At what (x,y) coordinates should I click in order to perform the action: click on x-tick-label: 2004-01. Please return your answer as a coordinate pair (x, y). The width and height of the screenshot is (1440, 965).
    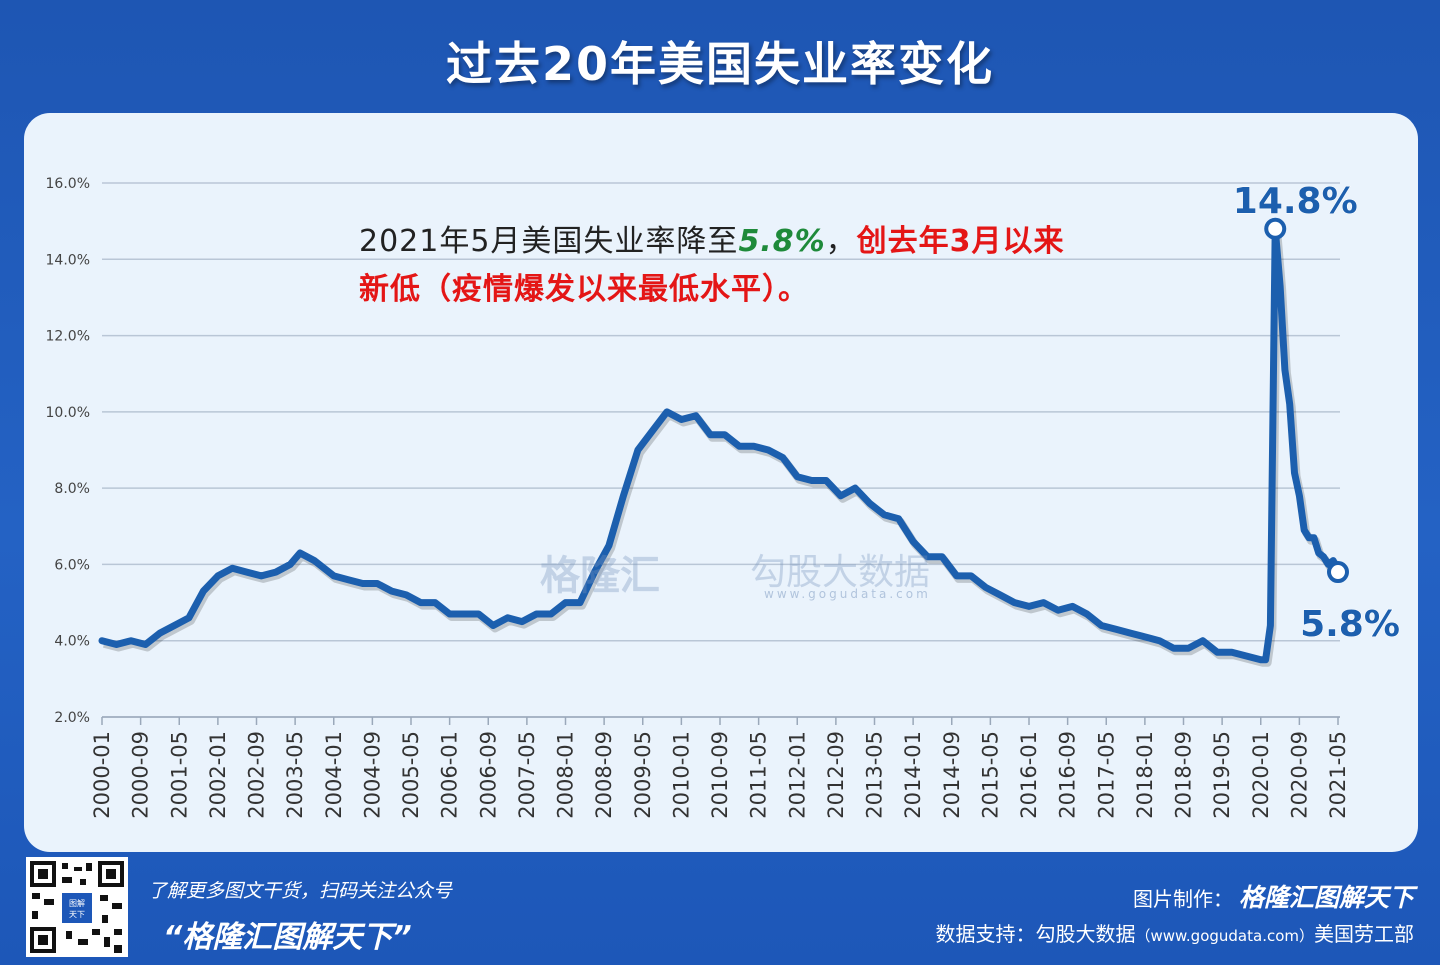
    Looking at the image, I should click on (334, 775).